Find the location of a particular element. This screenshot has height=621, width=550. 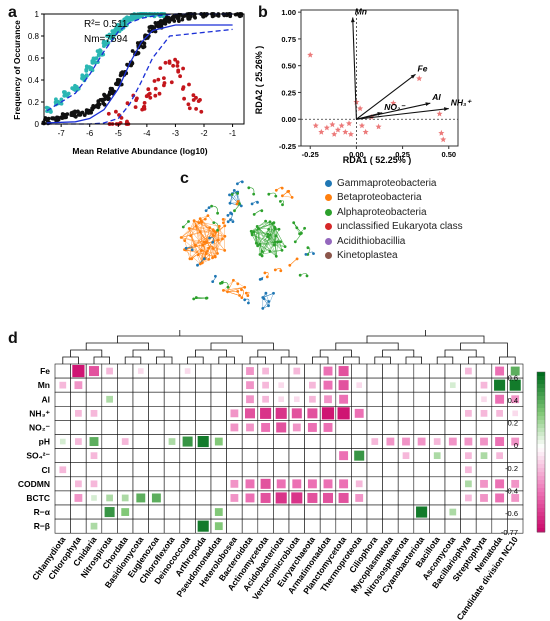

a-y-tick-label: 0 is located at coordinates (37, 124).